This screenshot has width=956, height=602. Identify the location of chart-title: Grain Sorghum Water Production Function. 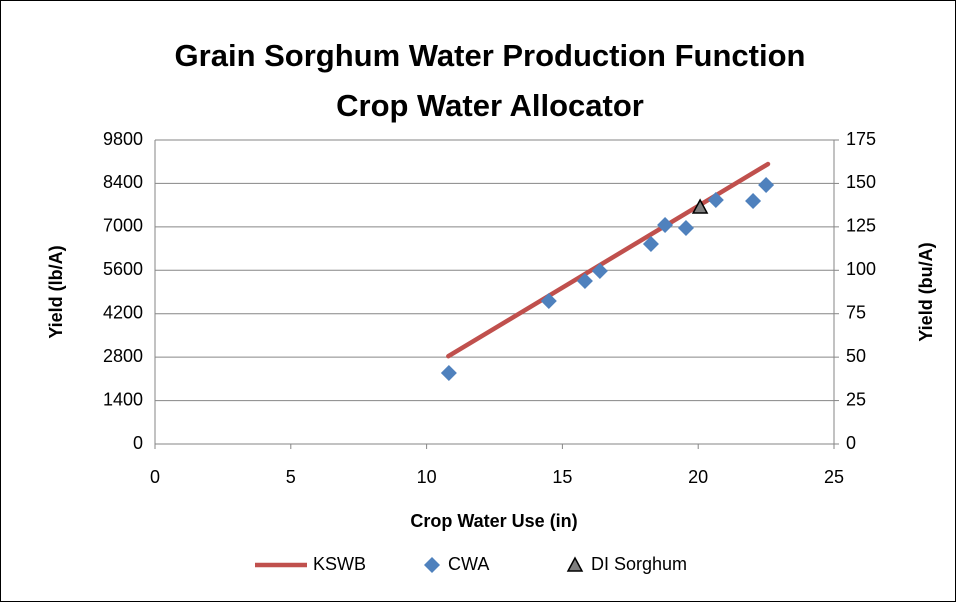
(490, 55).